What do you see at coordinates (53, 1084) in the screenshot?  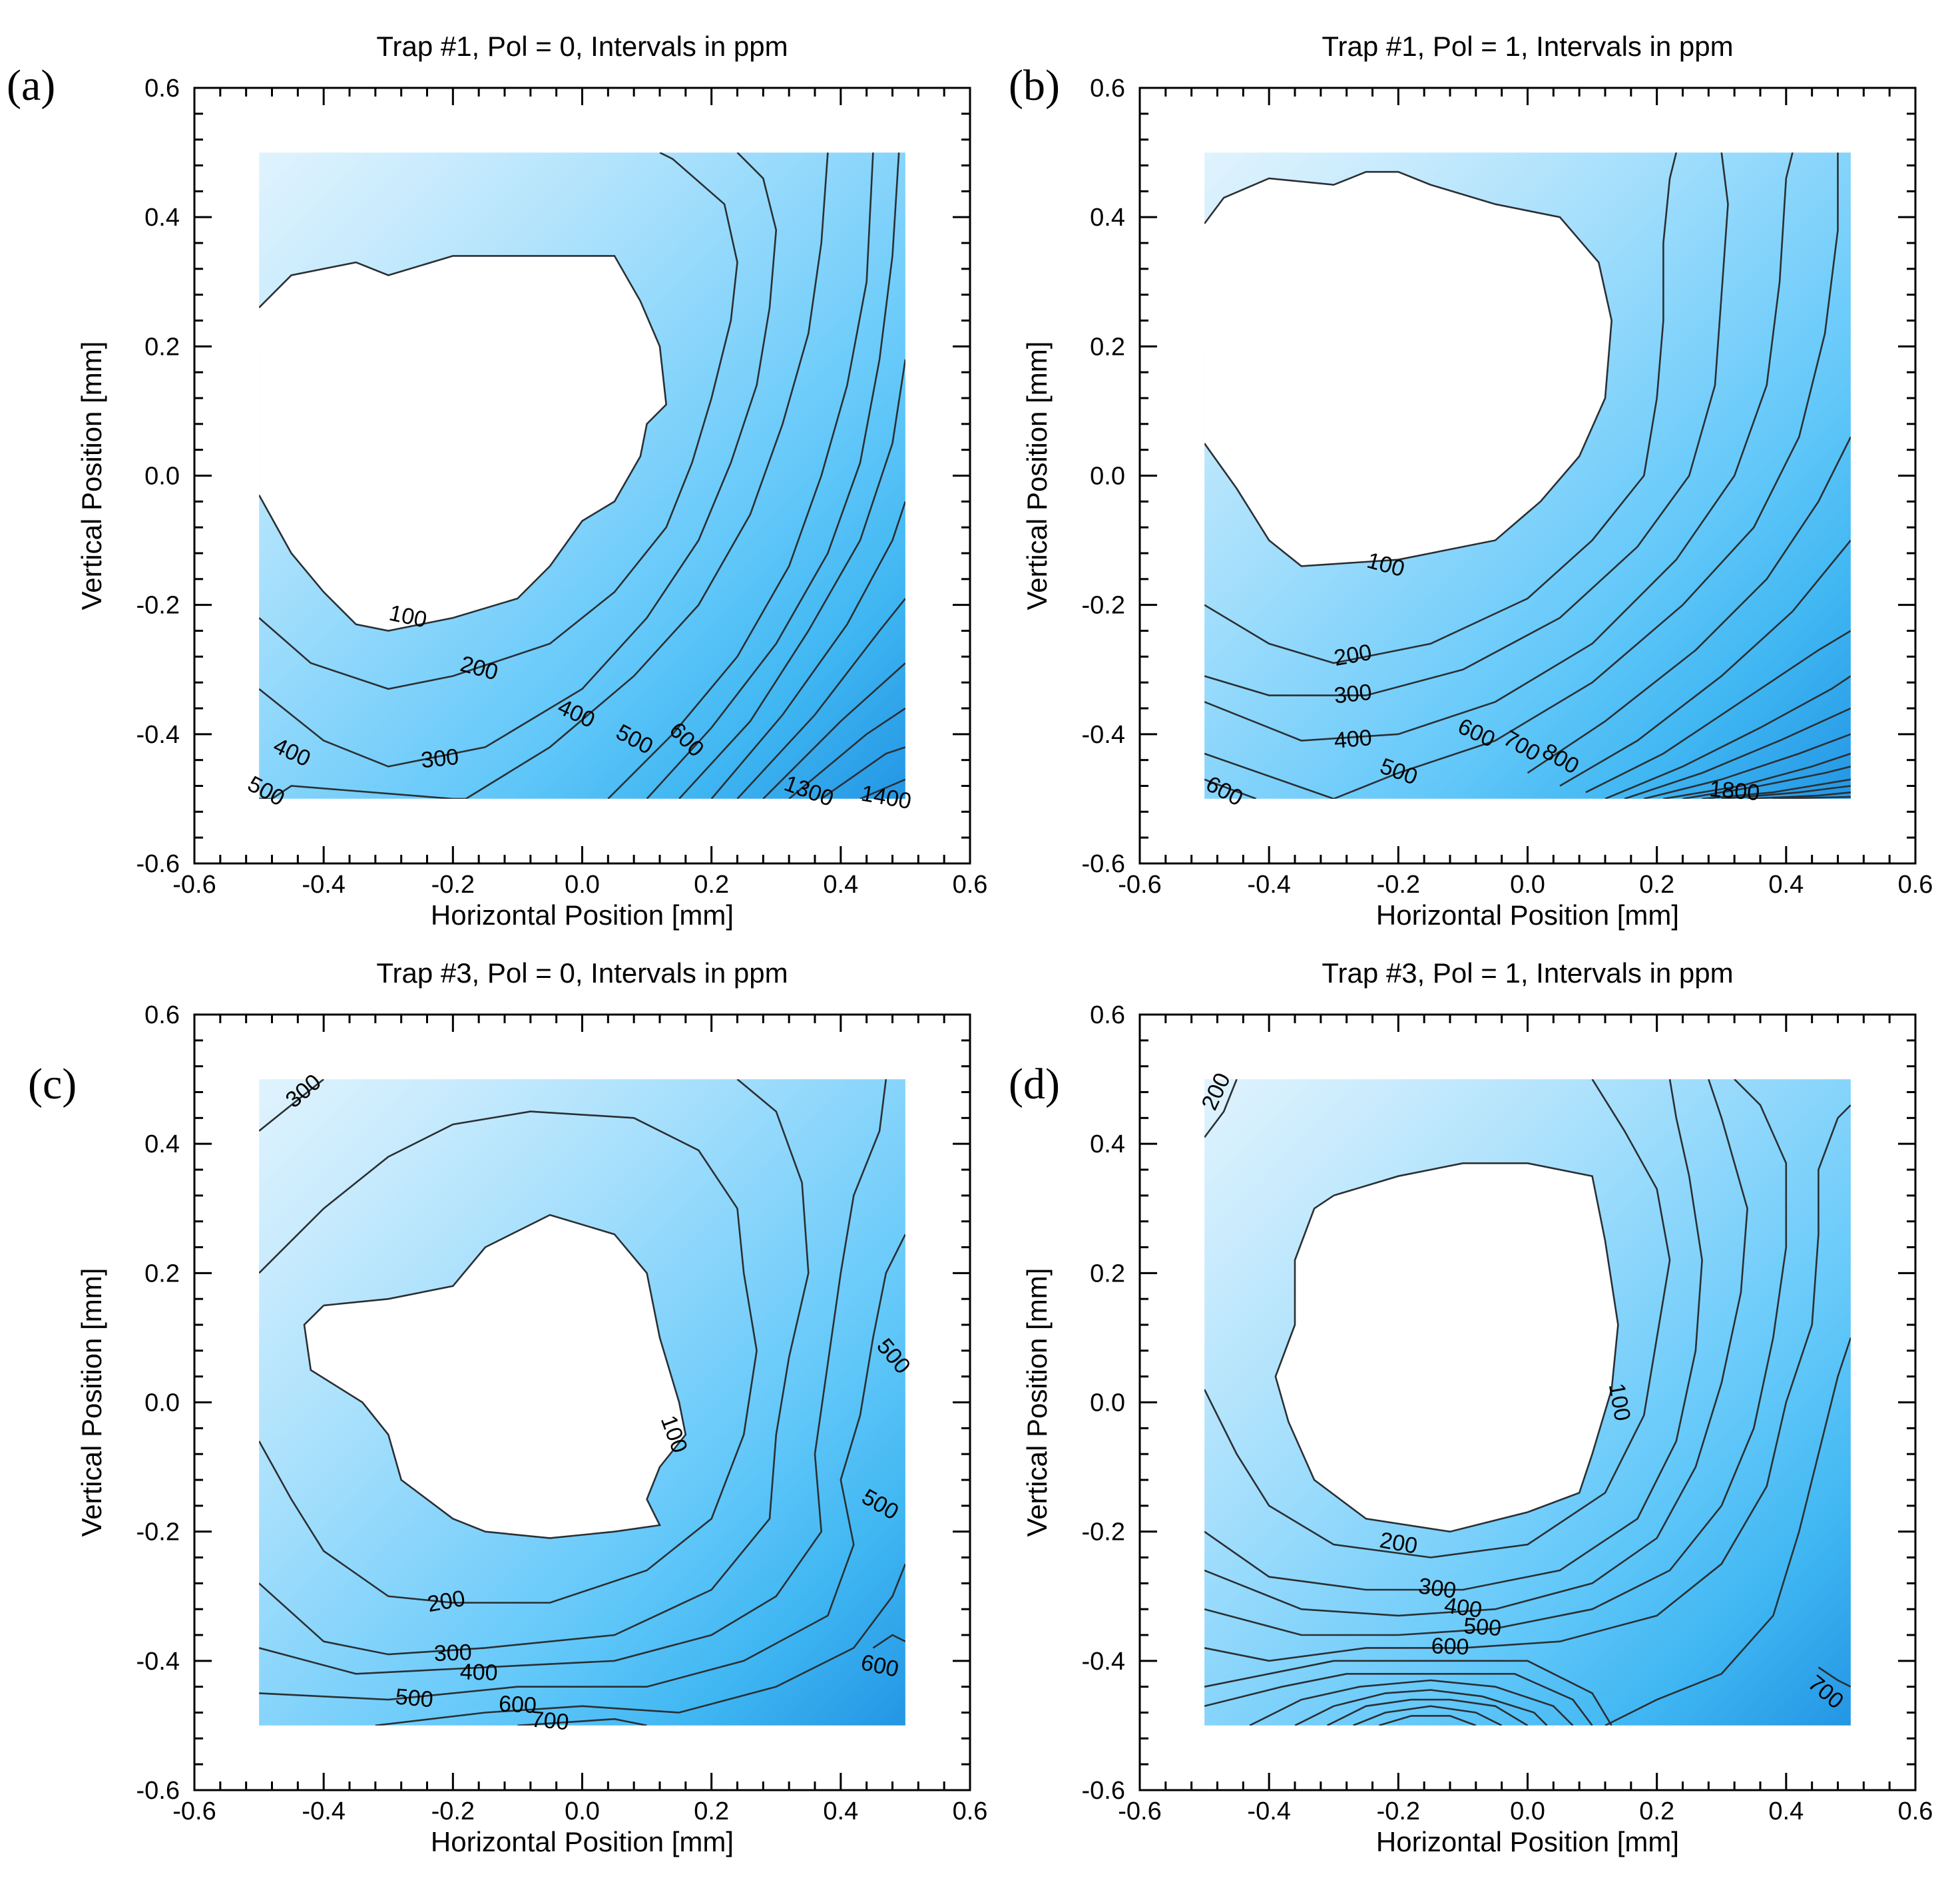 I see `panel-label: (c)` at bounding box center [53, 1084].